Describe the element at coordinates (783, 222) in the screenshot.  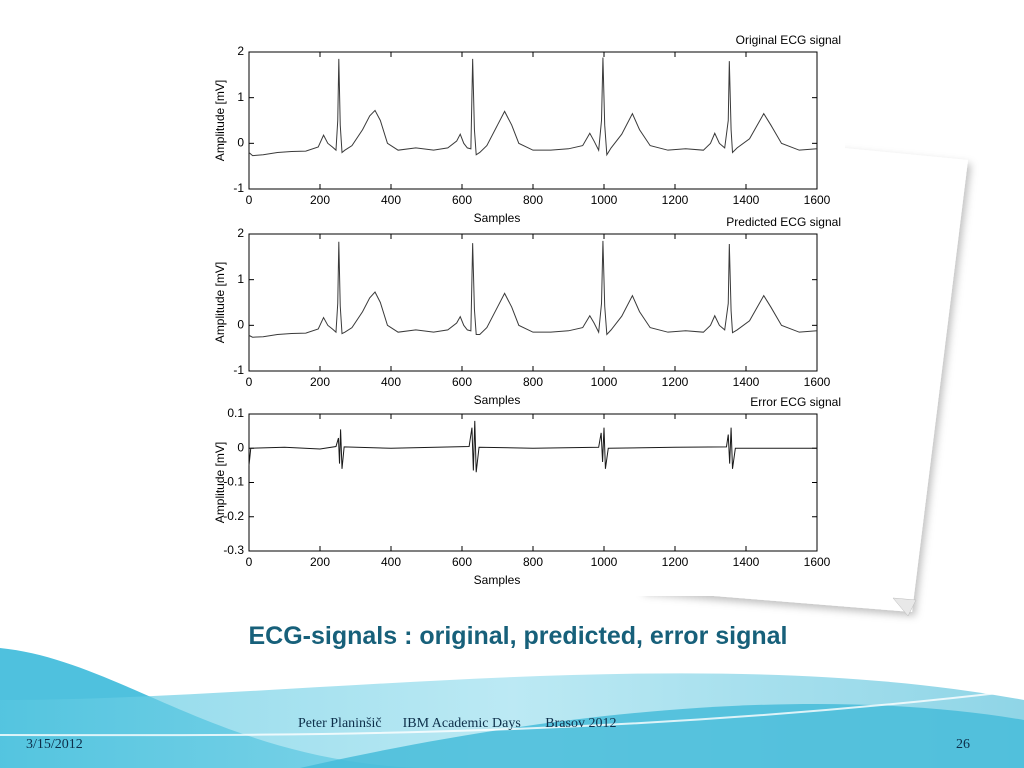
I see `chart-title: Predicted ECG signal` at that location.